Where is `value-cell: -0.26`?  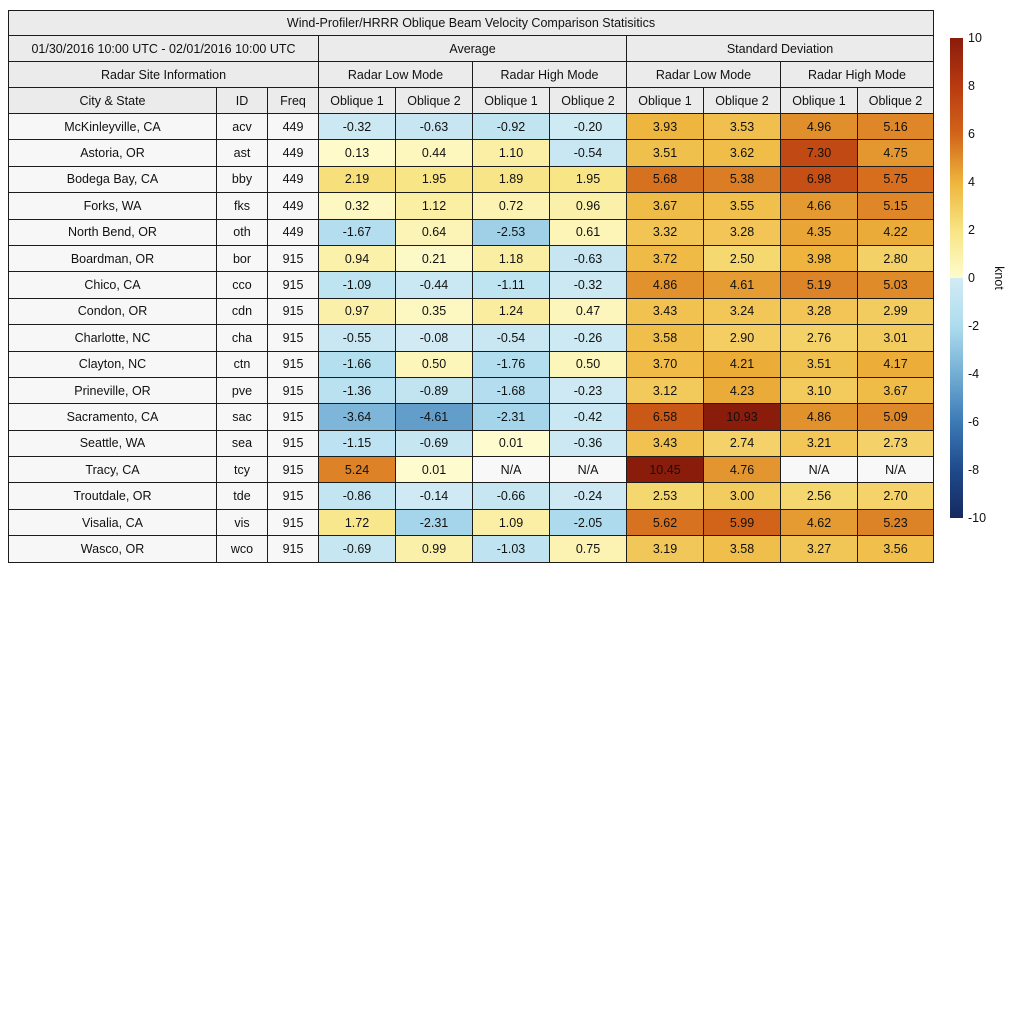 value-cell: -0.26 is located at coordinates (588, 338).